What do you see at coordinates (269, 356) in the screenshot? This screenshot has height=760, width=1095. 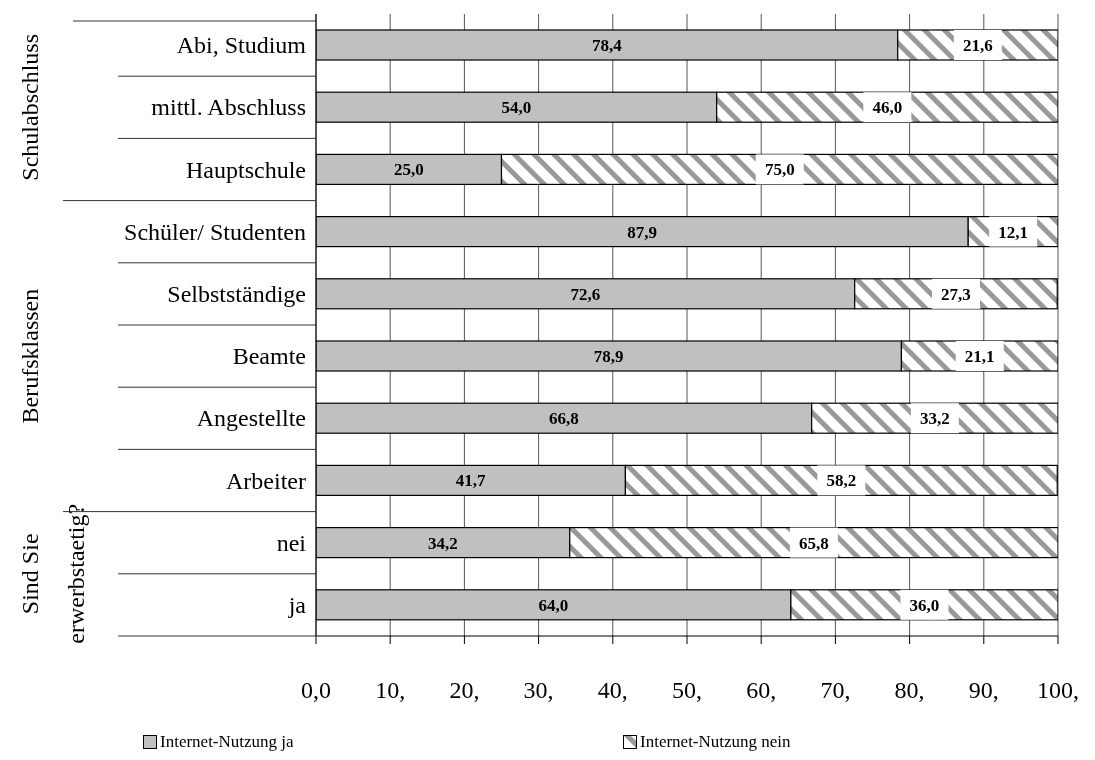 I see `y-tick-label: Beamte` at bounding box center [269, 356].